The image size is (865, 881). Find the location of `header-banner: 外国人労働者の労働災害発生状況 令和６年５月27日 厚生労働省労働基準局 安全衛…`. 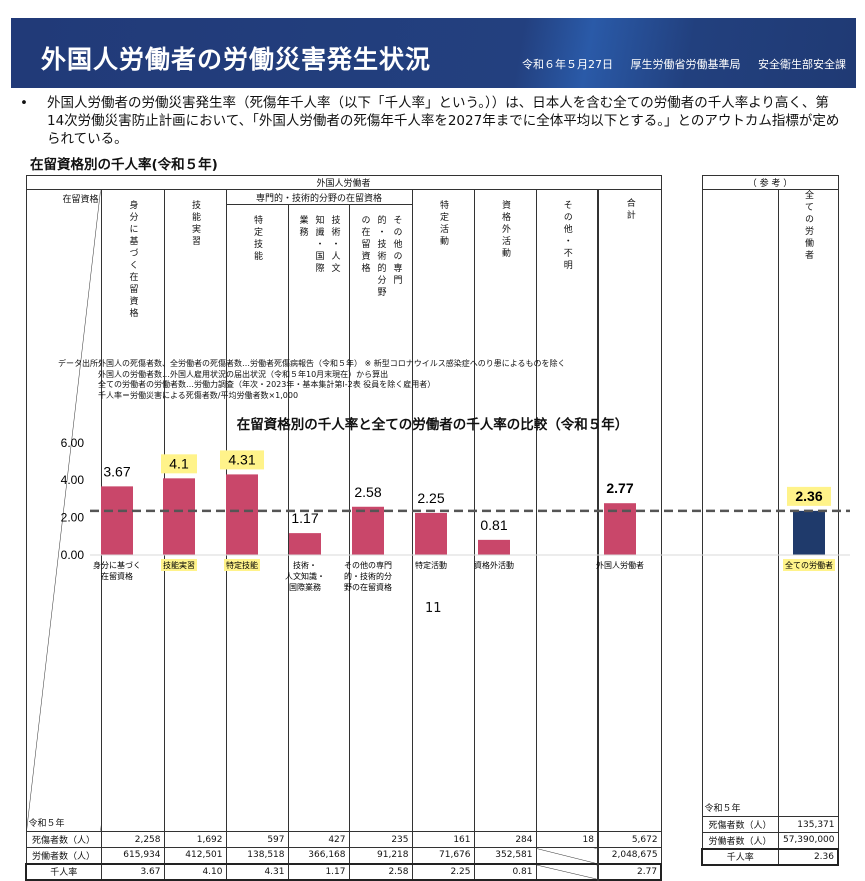

header-banner: 外国人労働者の労働災害発生状況 令和６年５月27日 厚生労働省労働基準局 安全衛… is located at coordinates (433, 53).